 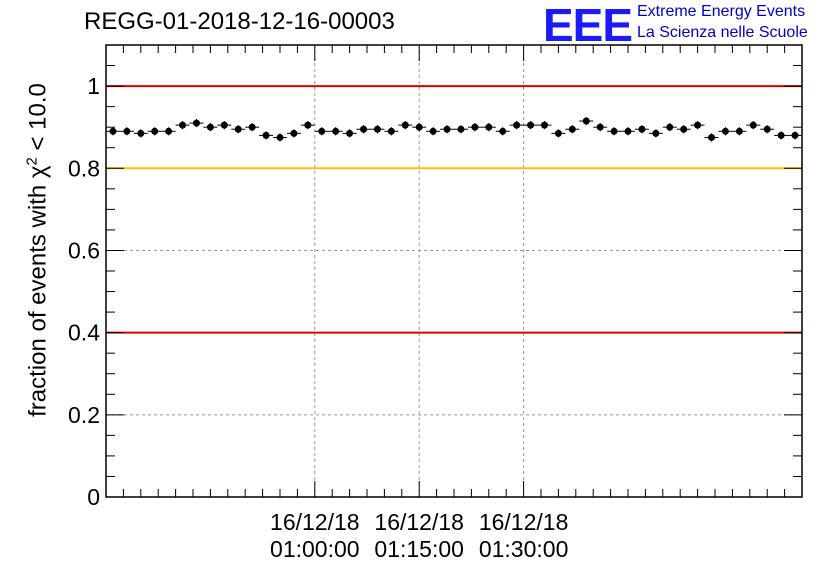 I want to click on x-tick-label-time: 01:15:00, so click(x=419, y=549).